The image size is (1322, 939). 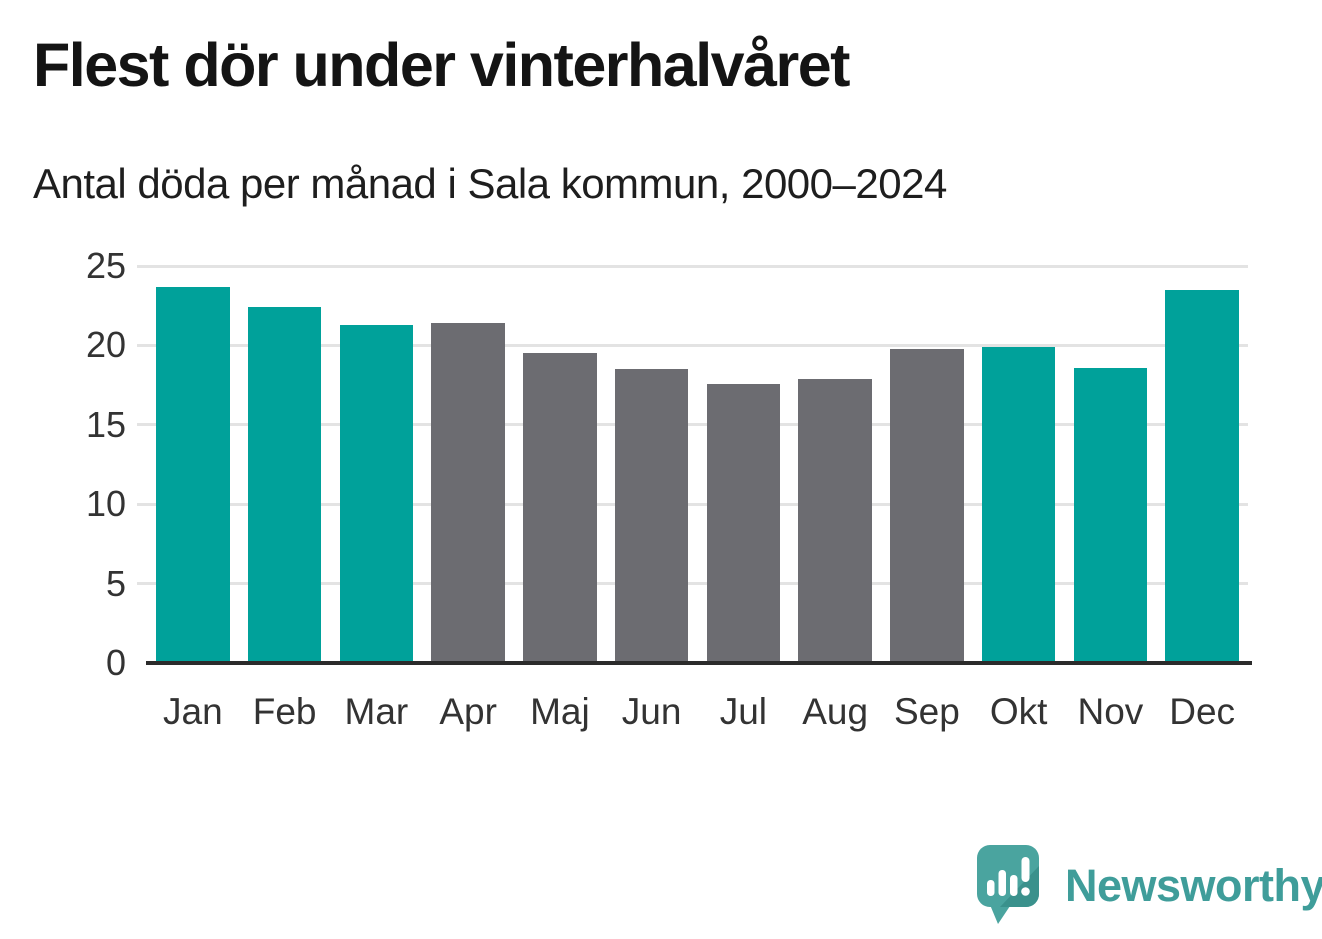 I want to click on bar-band-mar, so click(x=377, y=464).